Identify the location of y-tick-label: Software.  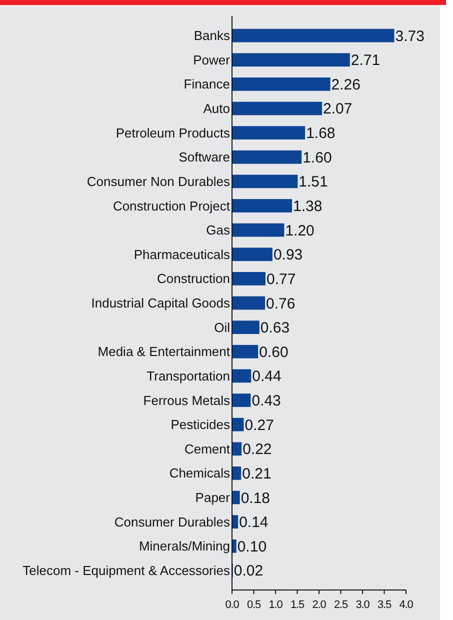
(204, 157).